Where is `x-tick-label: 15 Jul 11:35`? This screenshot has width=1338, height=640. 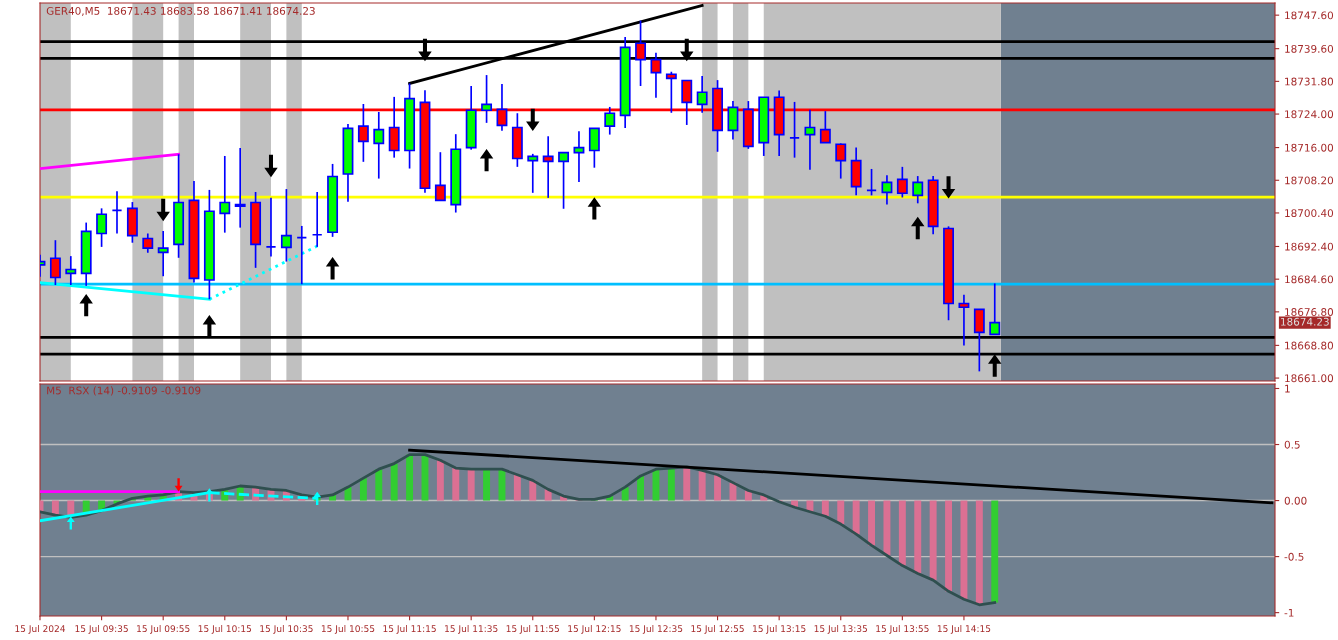
x-tick-label: 15 Jul 11:35 is located at coordinates (471, 629).